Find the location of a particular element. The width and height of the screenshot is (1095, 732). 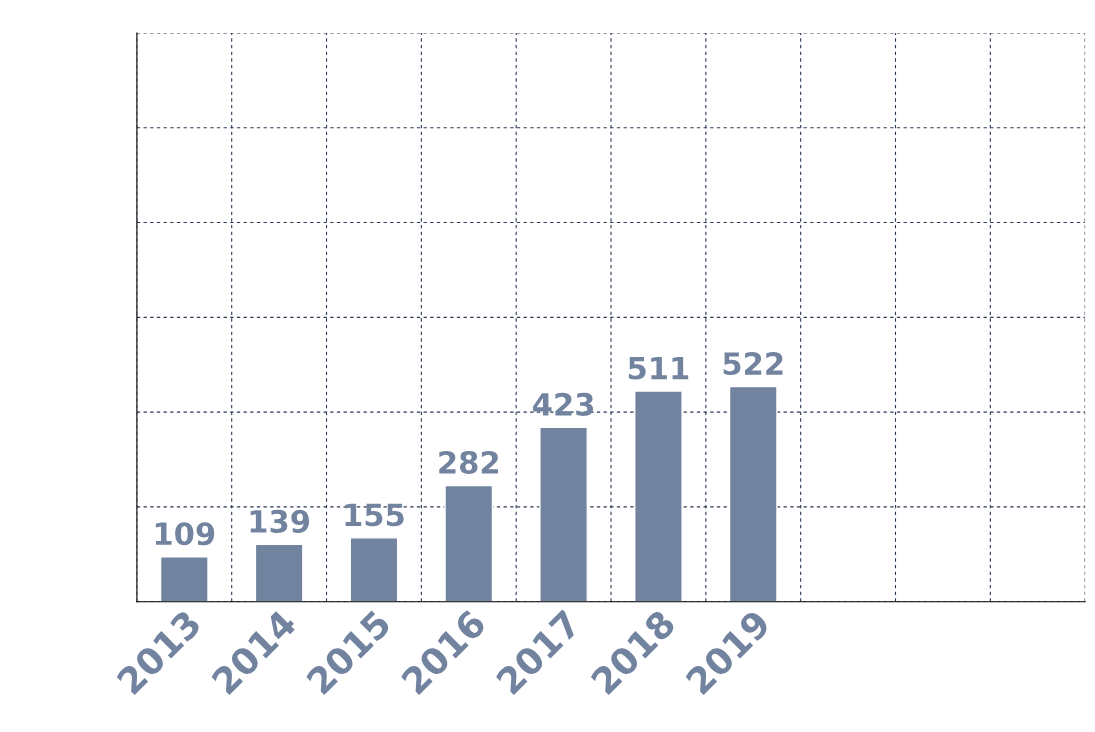

data-label: 139 is located at coordinates (280, 521).